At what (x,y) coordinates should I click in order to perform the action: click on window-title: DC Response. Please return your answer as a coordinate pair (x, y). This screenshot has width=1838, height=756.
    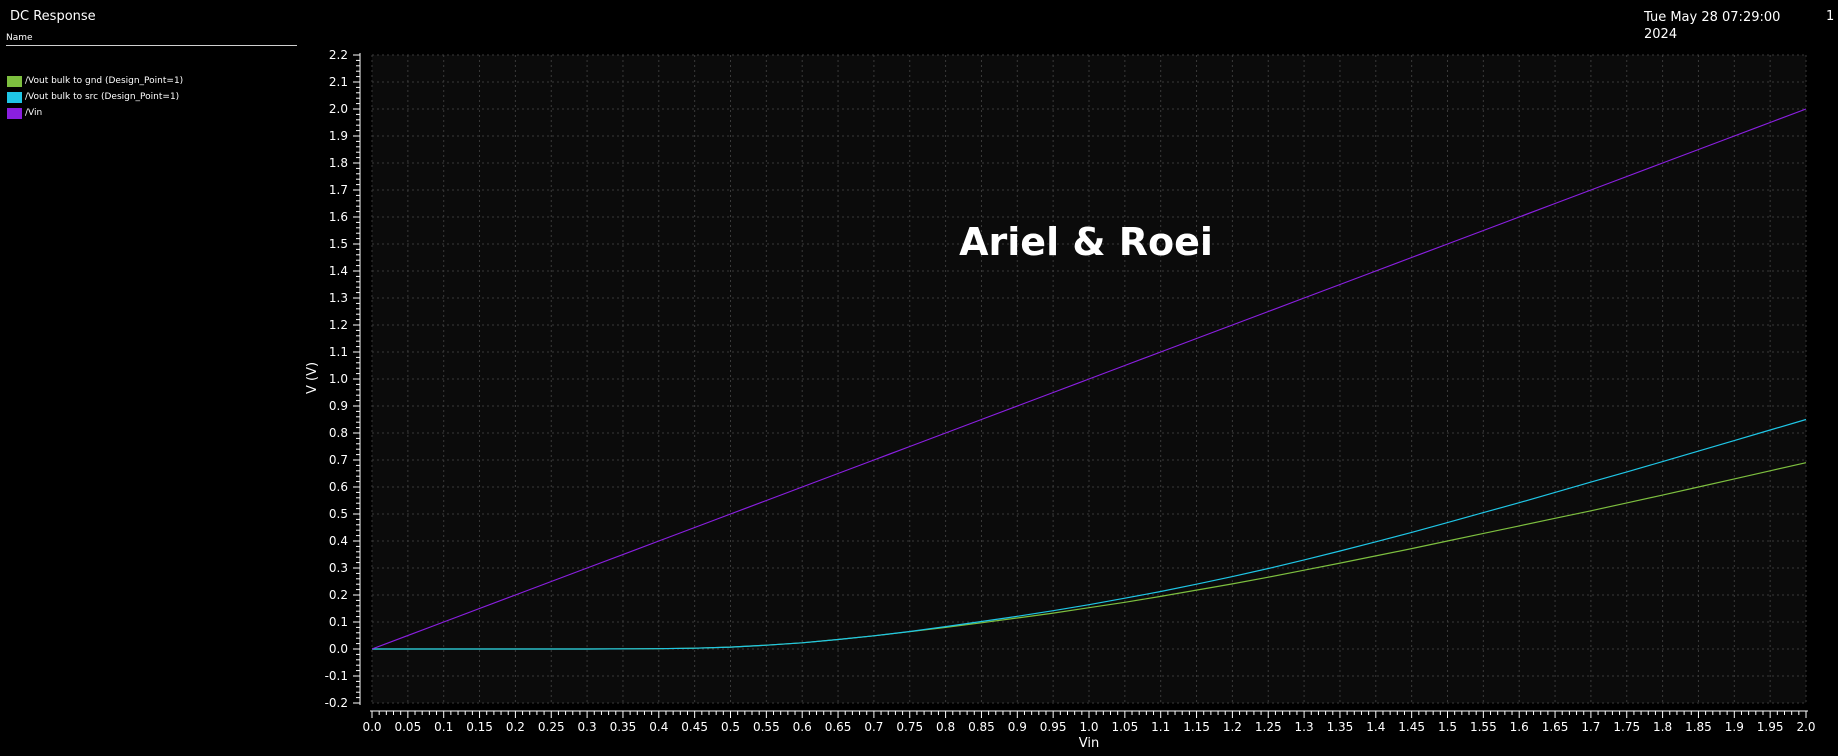
    Looking at the image, I should click on (53, 16).